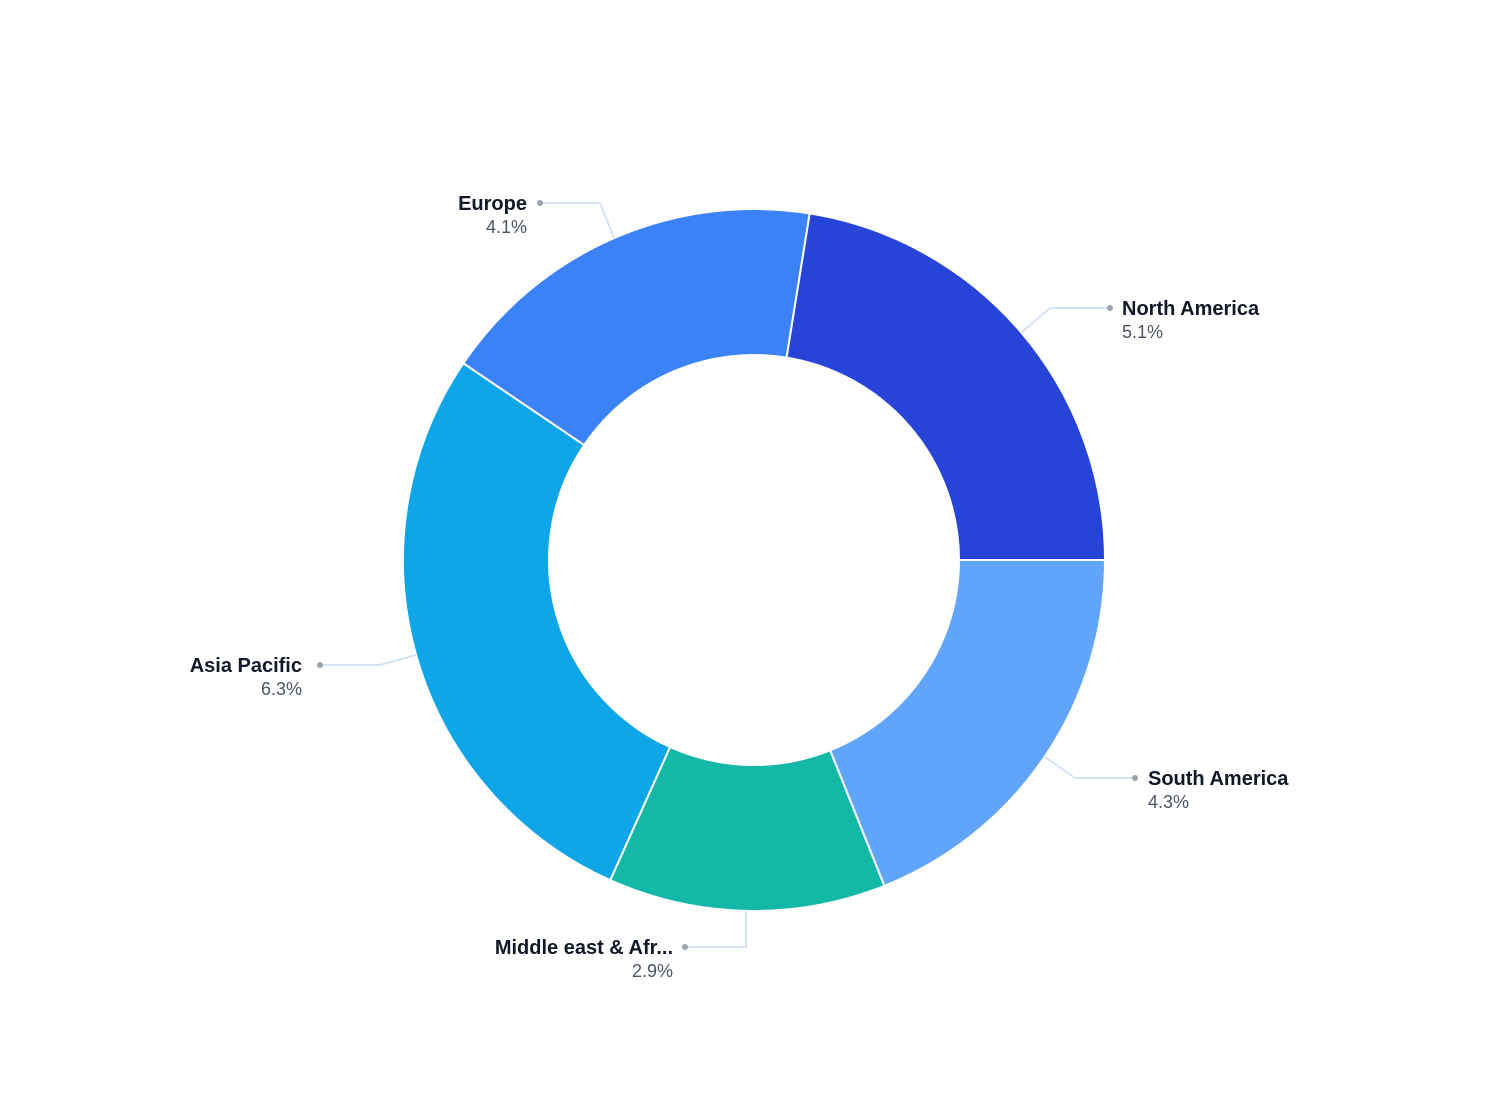  Describe the element at coordinates (1143, 332) in the screenshot. I see `label-north-america-value: 5.1%` at that location.